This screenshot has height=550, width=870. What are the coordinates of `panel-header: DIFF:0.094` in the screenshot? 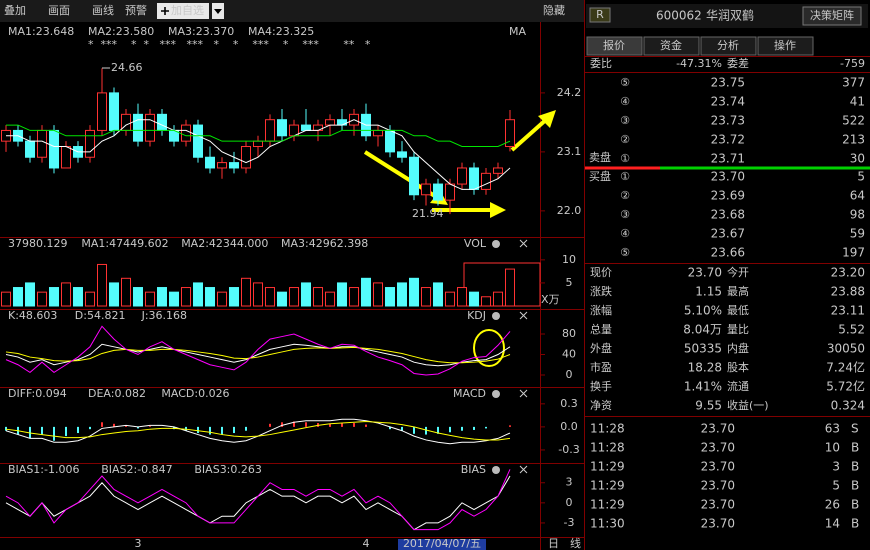 It's located at (37, 393).